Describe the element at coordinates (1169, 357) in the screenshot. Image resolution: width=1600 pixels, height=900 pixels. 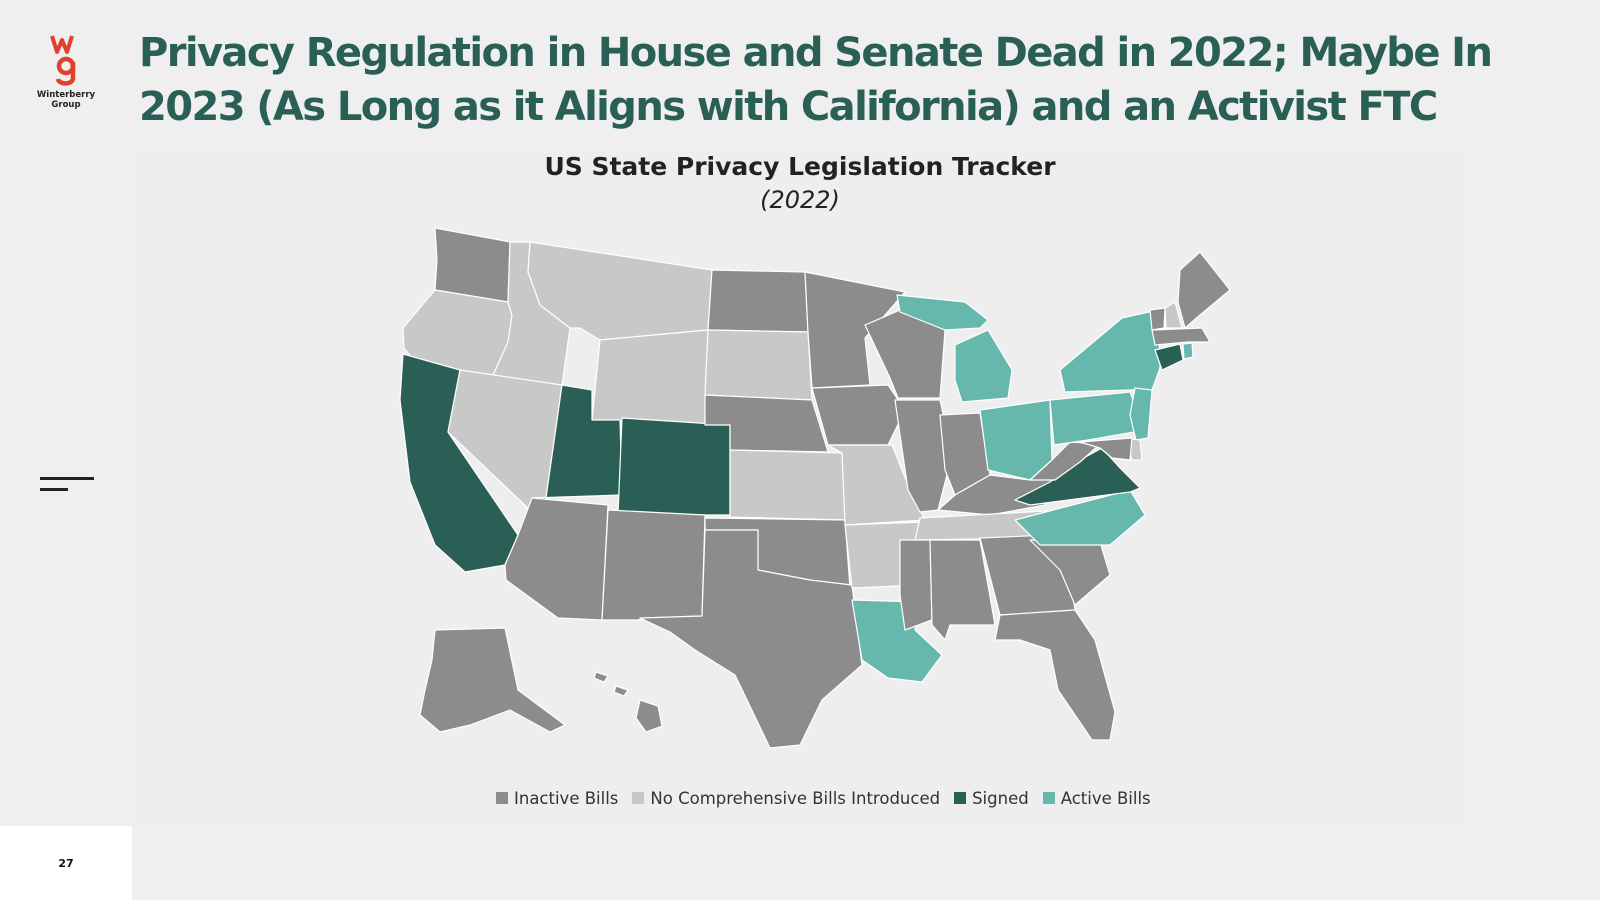
I see `state-ct` at that location.